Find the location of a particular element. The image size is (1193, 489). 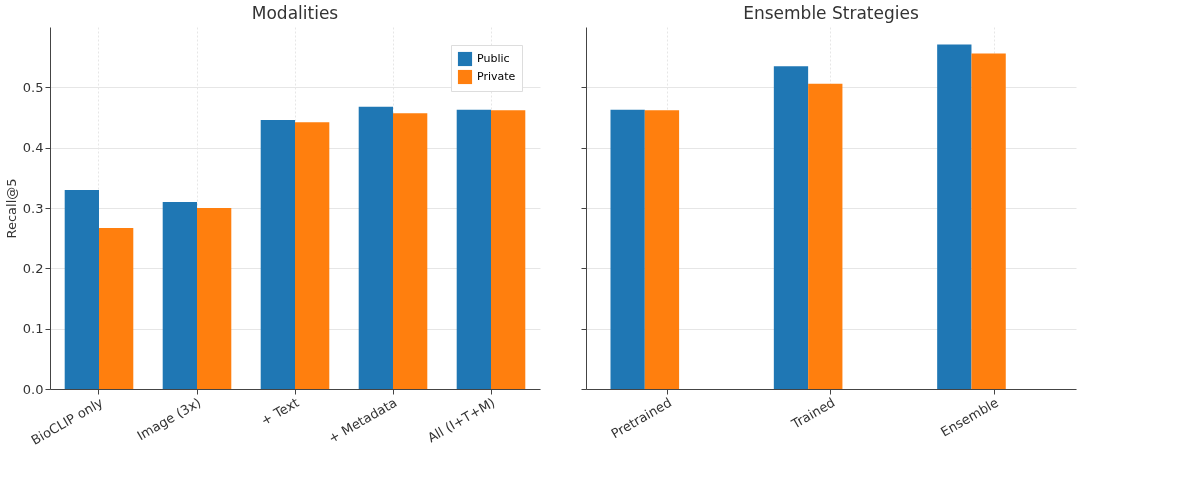

legend-label: Private is located at coordinates (496, 76).